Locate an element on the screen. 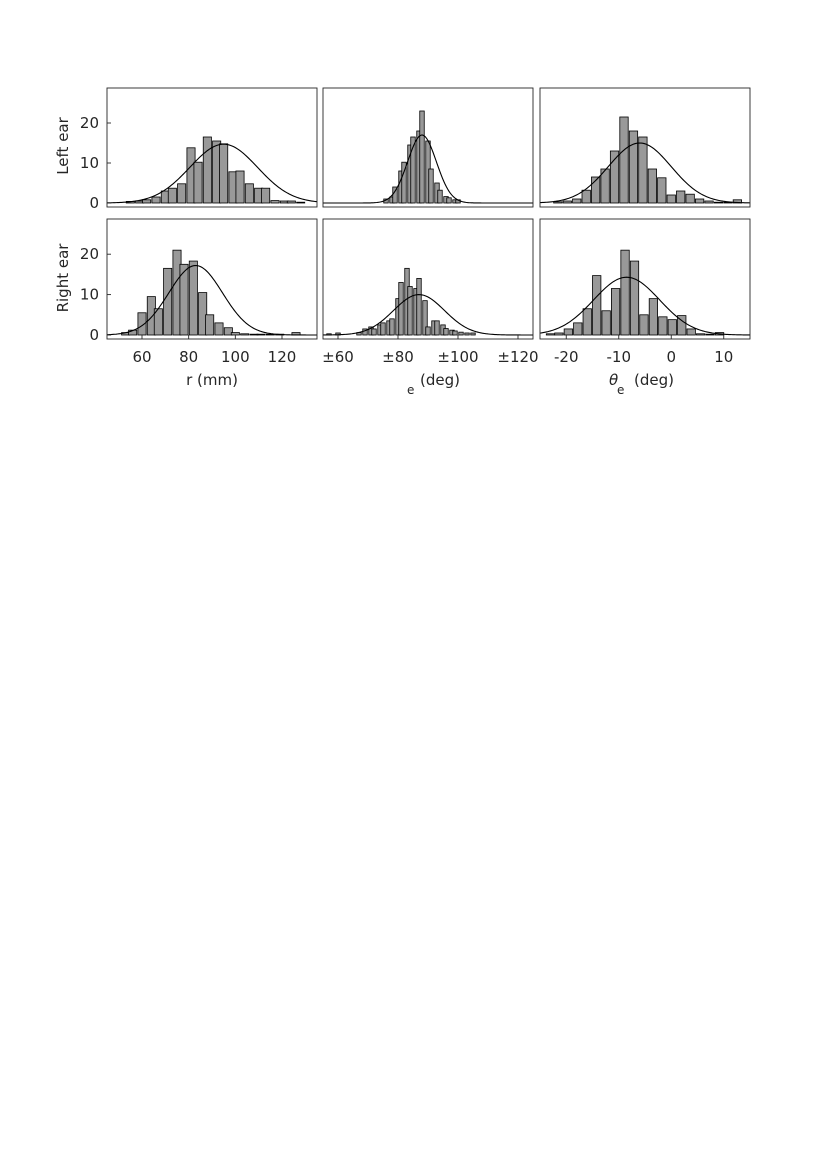  panel-right-ear-phi: ±60 ±80 ±100 ±120 is located at coordinates (430, 292).